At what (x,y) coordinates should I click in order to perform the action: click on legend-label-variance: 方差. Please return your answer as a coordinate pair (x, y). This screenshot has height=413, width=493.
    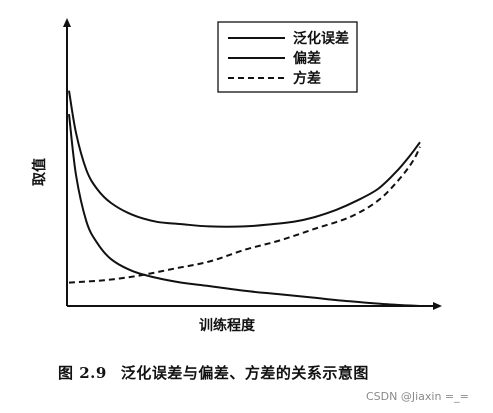
    Looking at the image, I should click on (307, 78).